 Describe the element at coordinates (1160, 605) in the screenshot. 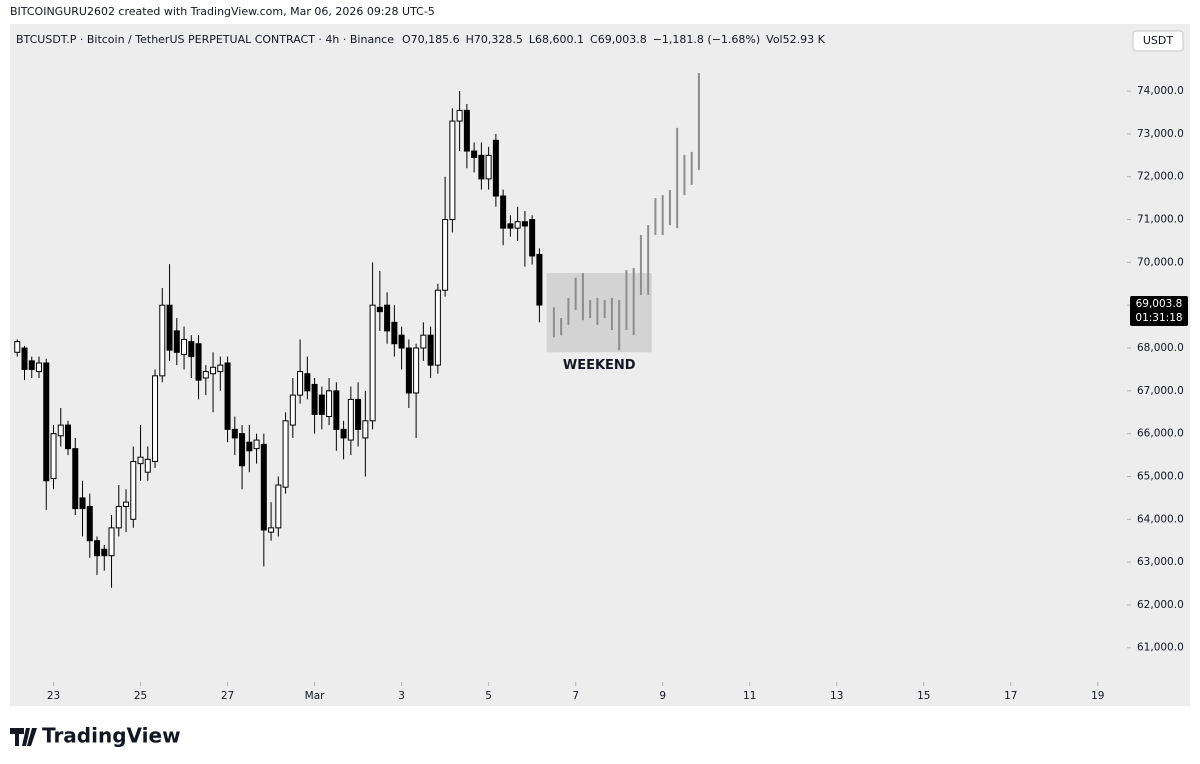

I see `y-tick-label: 62,000.0` at that location.